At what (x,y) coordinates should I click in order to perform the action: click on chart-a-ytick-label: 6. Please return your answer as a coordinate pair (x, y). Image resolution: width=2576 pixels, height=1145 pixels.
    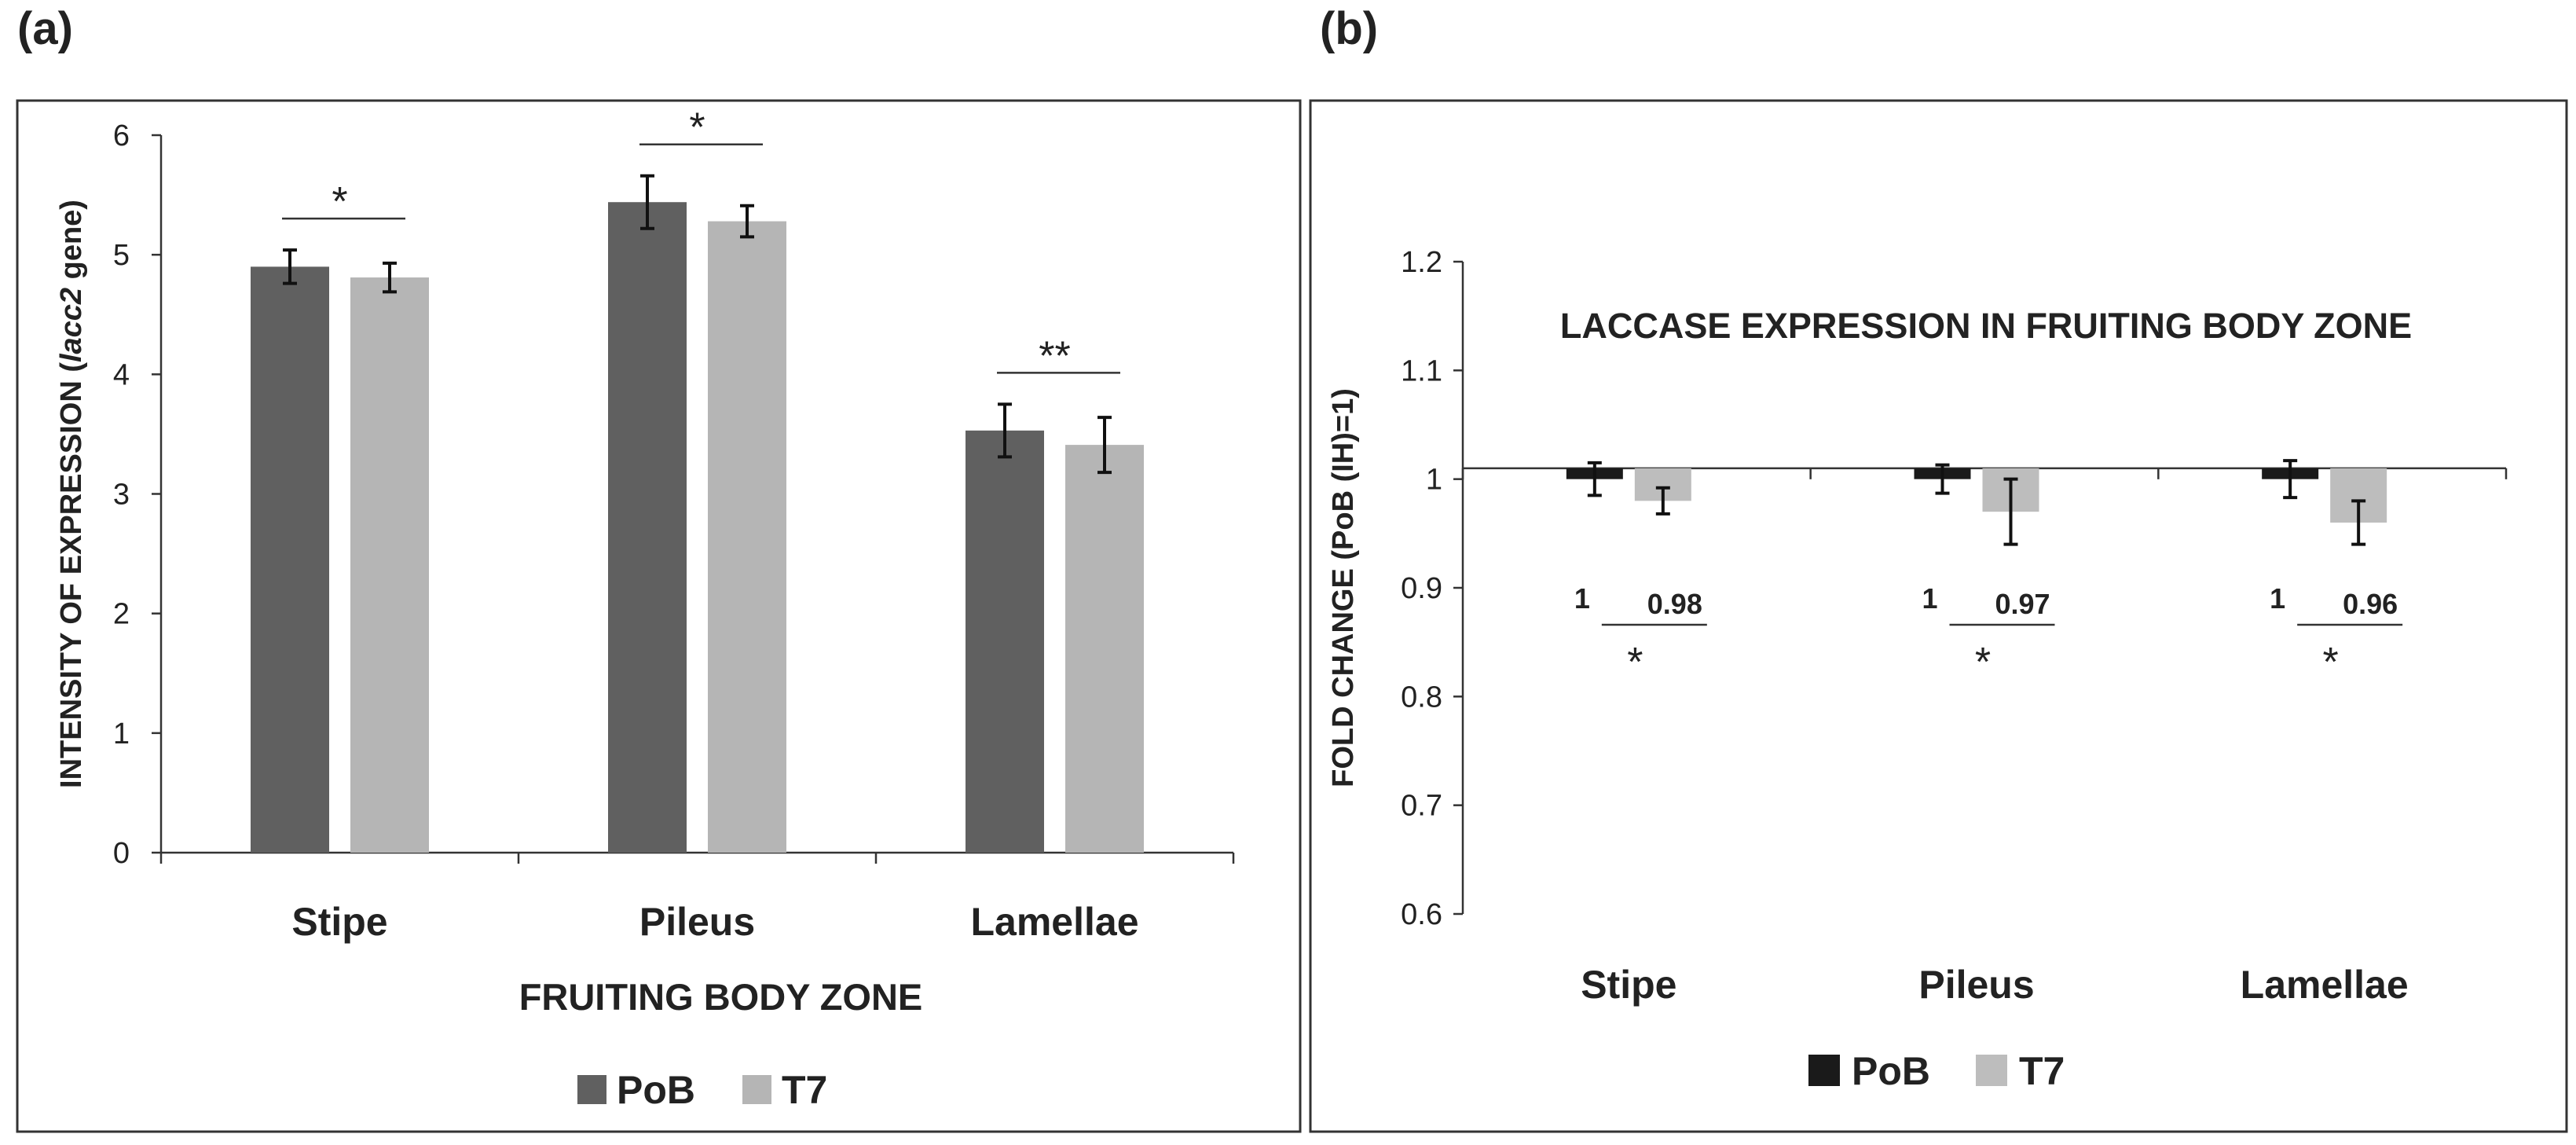
    Looking at the image, I should click on (121, 135).